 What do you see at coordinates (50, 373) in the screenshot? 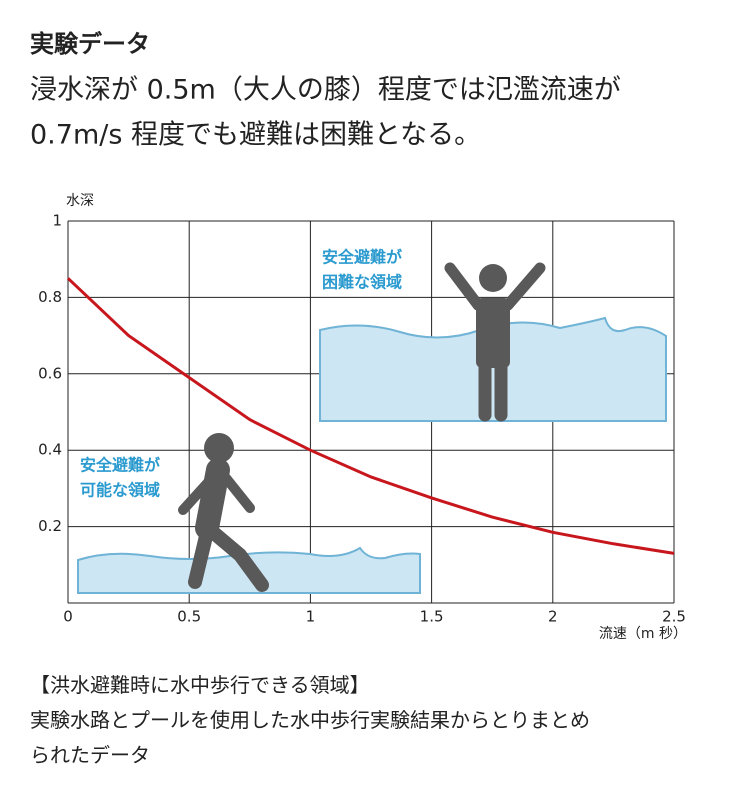
I see `y-tick-label: 0.6` at bounding box center [50, 373].